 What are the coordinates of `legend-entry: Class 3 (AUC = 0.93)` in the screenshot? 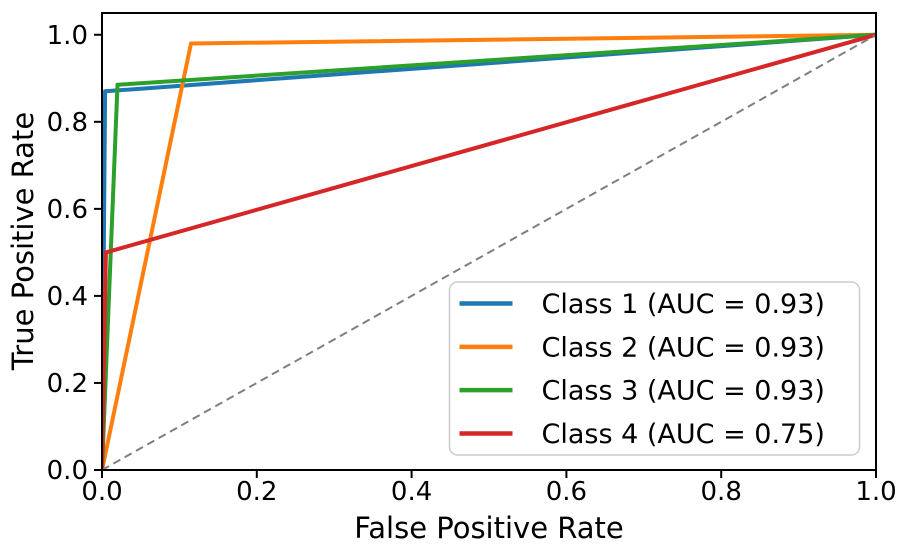 It's located at (642, 391).